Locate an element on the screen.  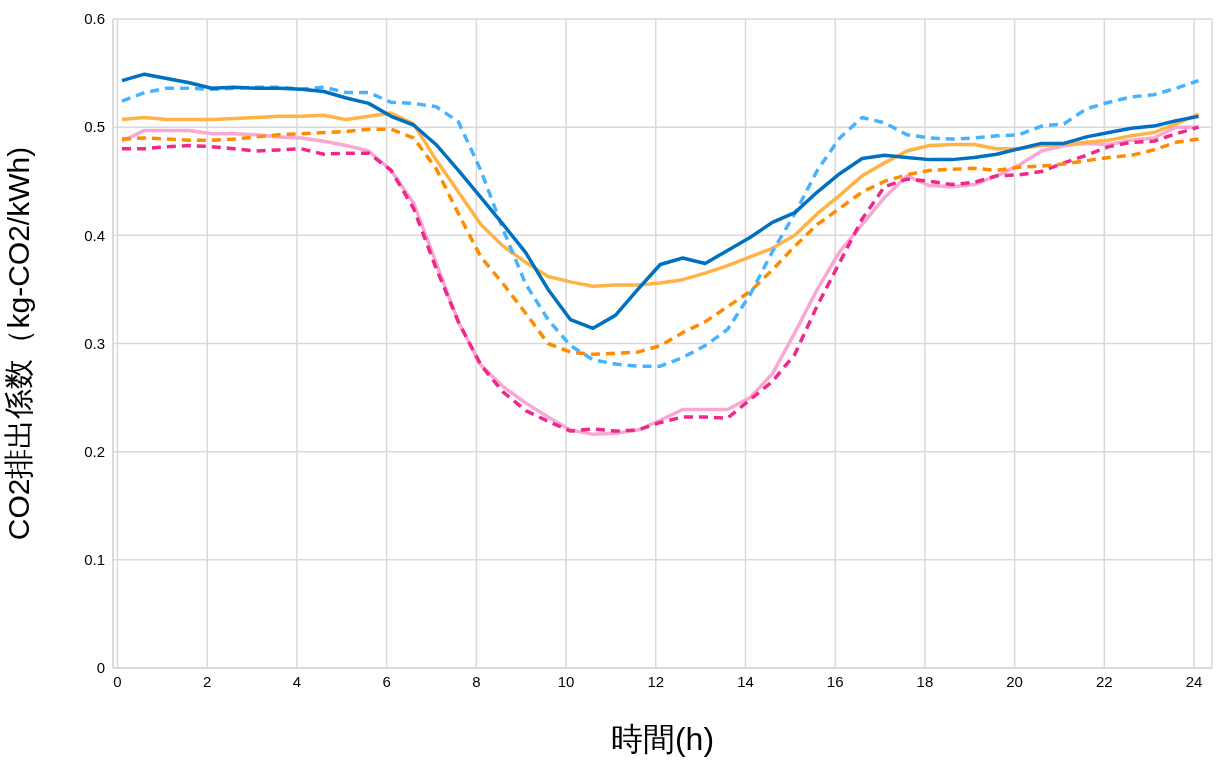
y-tick-label: 0.4 is located at coordinates (94, 235).